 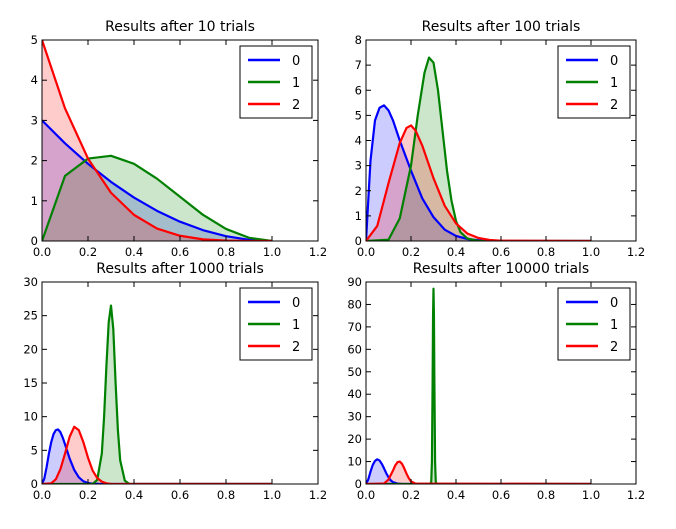 What do you see at coordinates (30, 316) in the screenshot?
I see `y-tick-label: 25` at bounding box center [30, 316].